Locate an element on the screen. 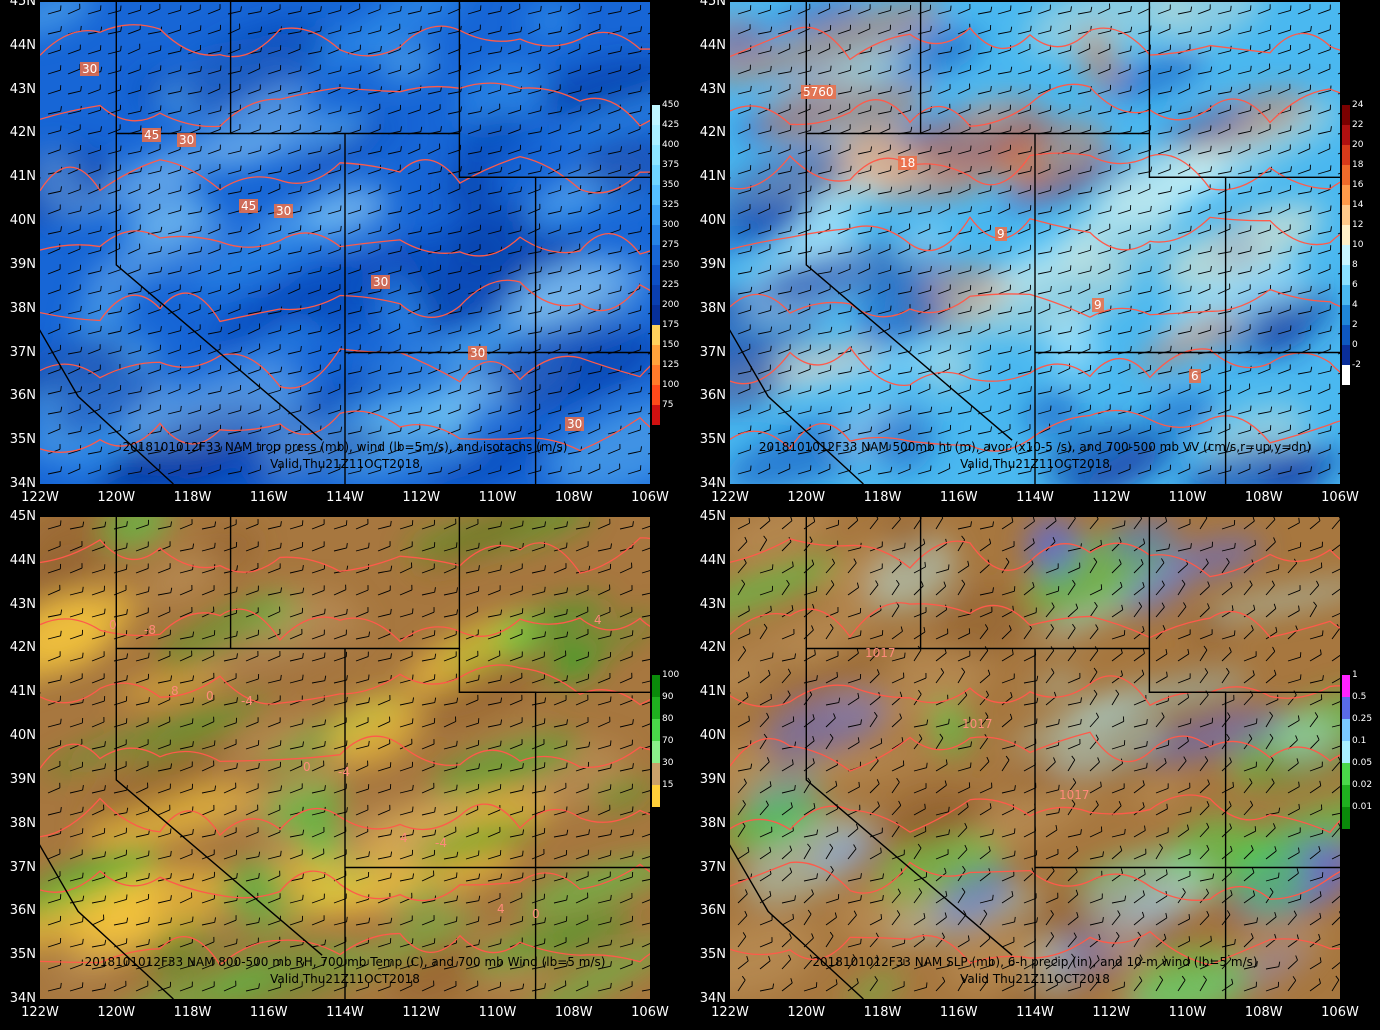 Image resolution: width=1380 pixels, height=1030 pixels. lat-tick-label: 39N is located at coordinates (712, 264).